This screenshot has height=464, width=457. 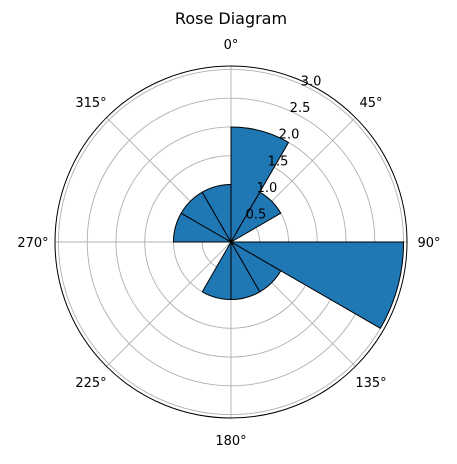 What do you see at coordinates (90, 383) in the screenshot?
I see `theta-tick-label-225: 225°` at bounding box center [90, 383].